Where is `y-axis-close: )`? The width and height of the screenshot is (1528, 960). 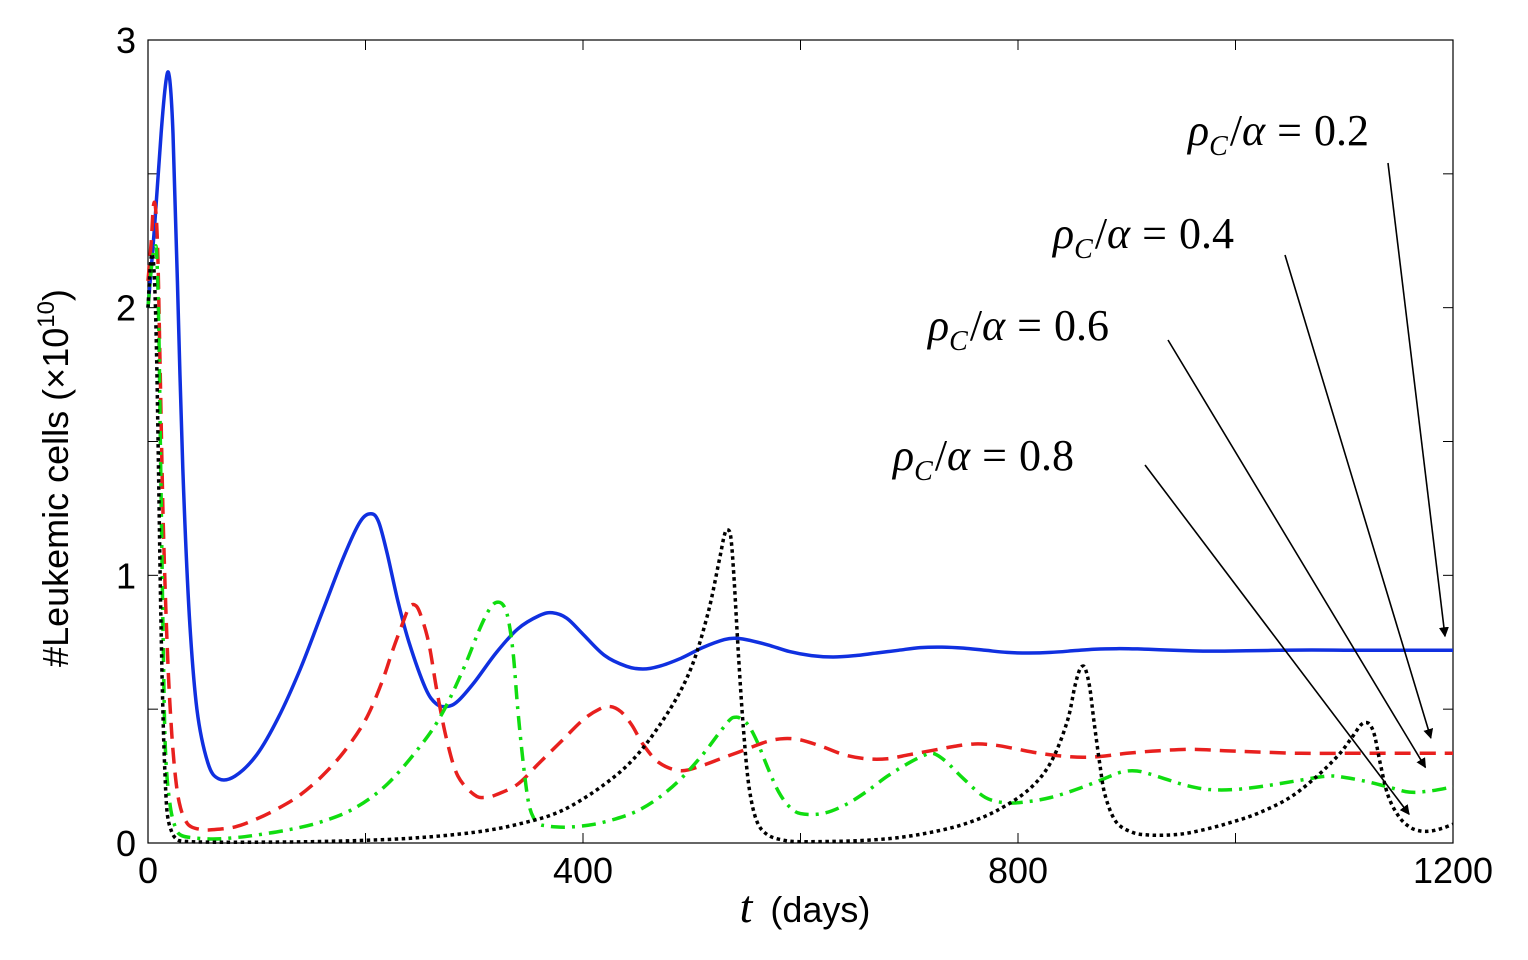 y-axis-close: ) is located at coordinates (55, 295).